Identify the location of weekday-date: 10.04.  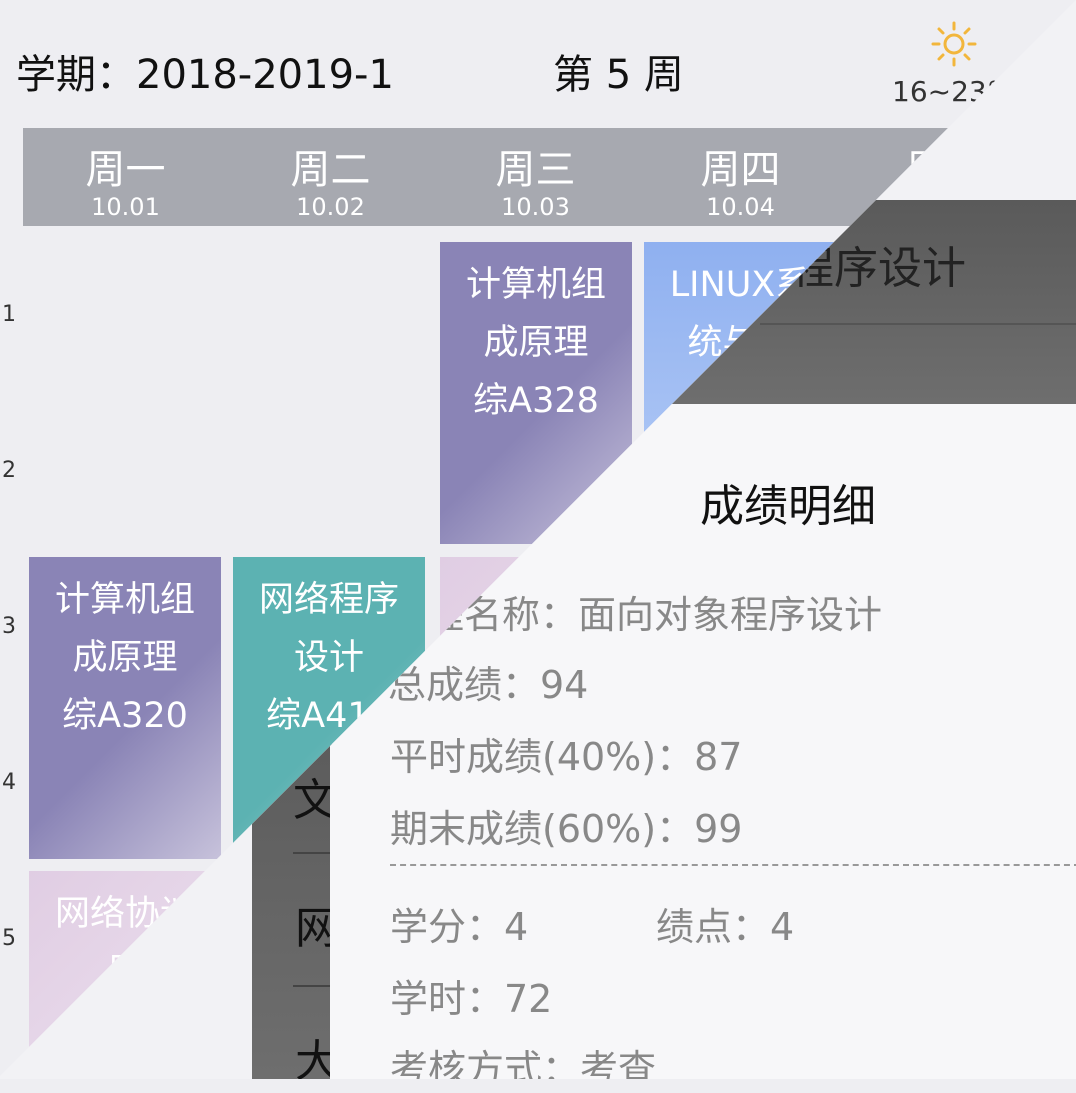
(740, 207).